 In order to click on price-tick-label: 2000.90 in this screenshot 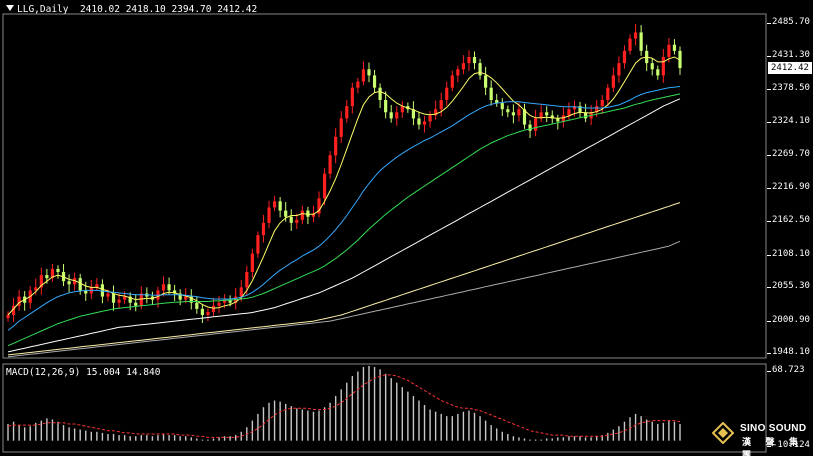, I will do `click(788, 319)`.